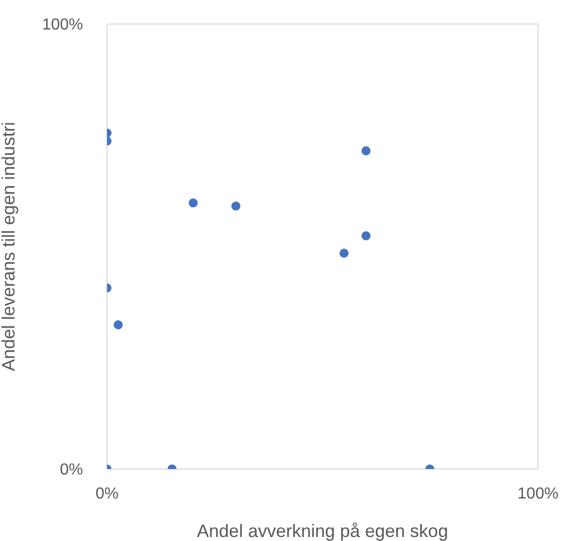  Describe the element at coordinates (9, 247) in the screenshot. I see `y-axis-title: Andel leverans till egen industri` at that location.